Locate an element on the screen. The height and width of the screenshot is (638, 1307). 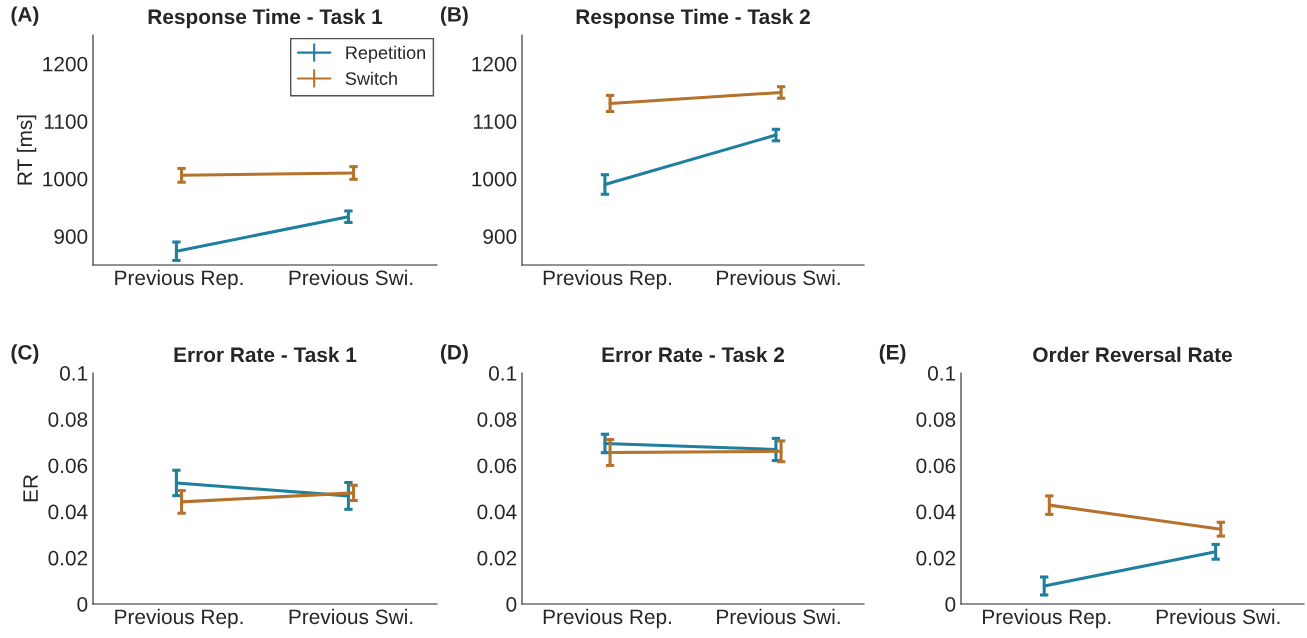
text: (C) is located at coordinates (25, 354).